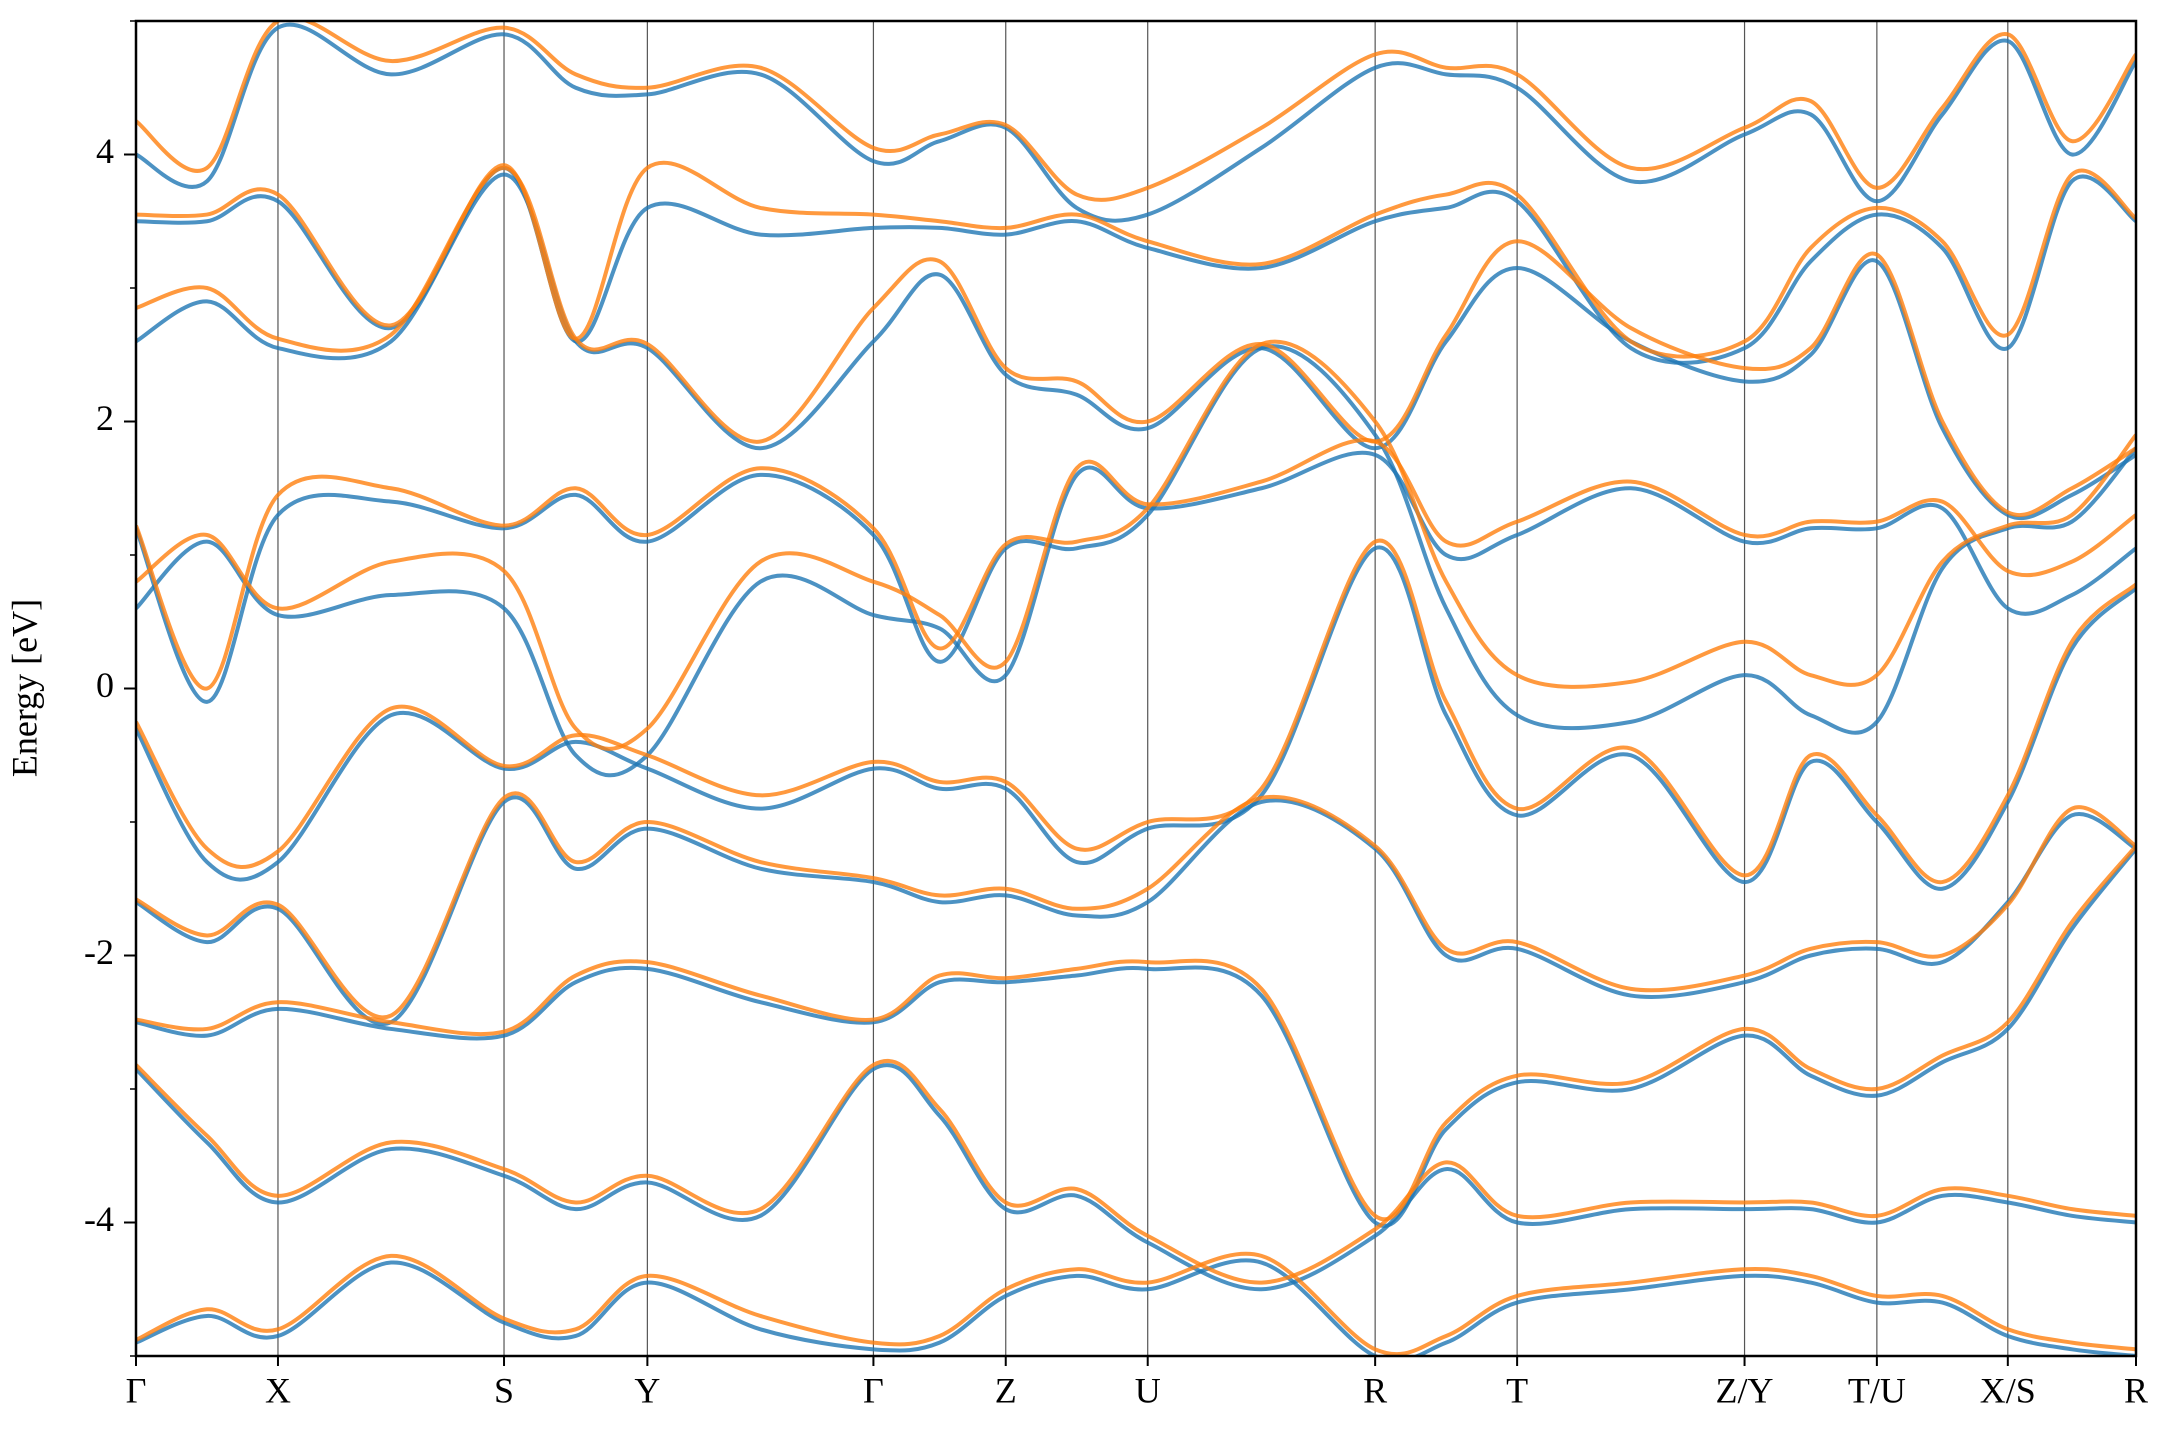 This screenshot has width=2160, height=1440. I want to click on x-tick-label: T/U, so click(1877, 1390).